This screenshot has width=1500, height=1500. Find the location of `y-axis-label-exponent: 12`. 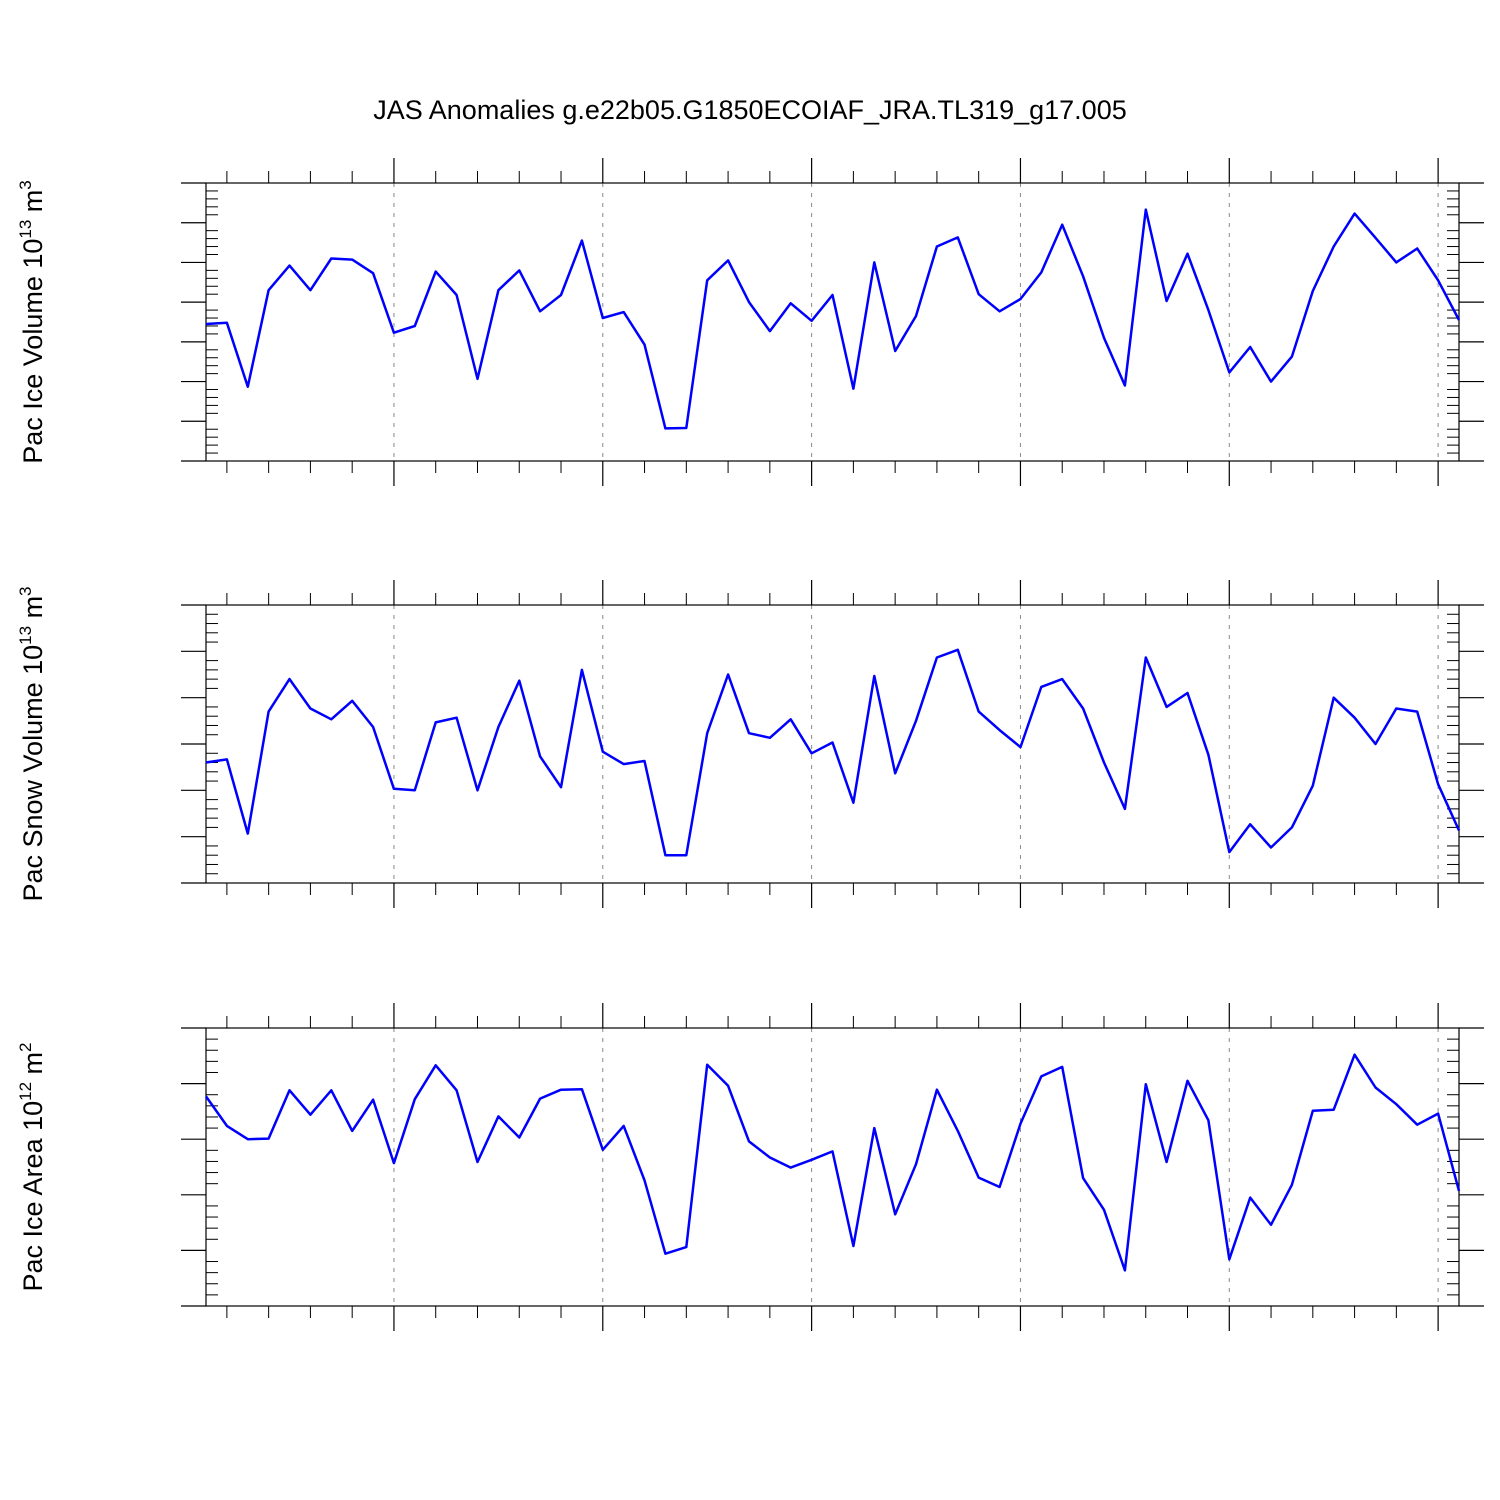

y-axis-label-exponent: 12 is located at coordinates (25, 1091).